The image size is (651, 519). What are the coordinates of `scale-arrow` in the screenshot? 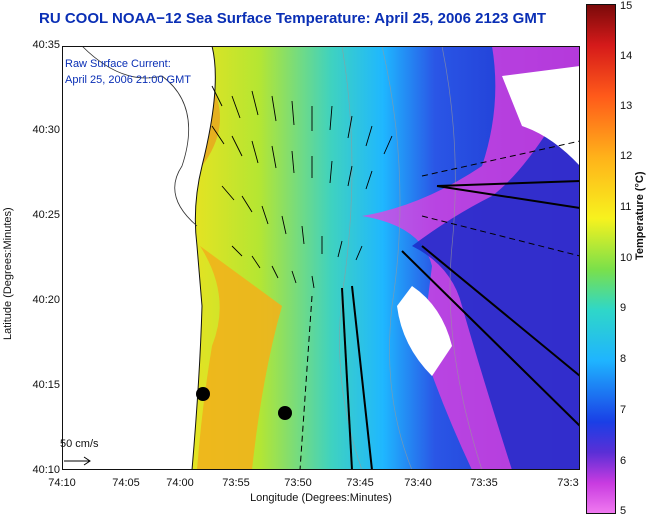 It's located at (77, 461).